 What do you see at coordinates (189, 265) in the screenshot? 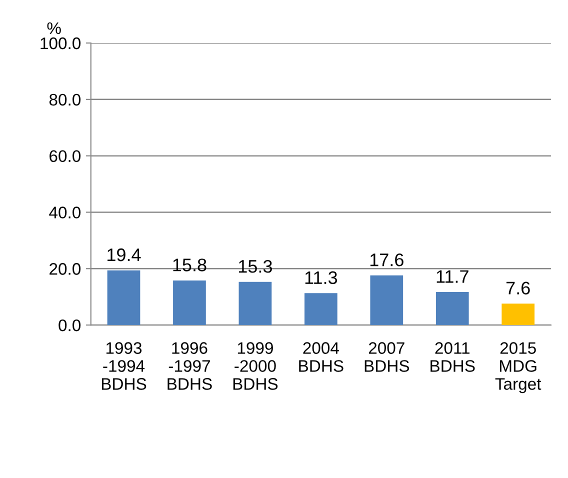
I see `data-label: 15.8` at bounding box center [189, 265].